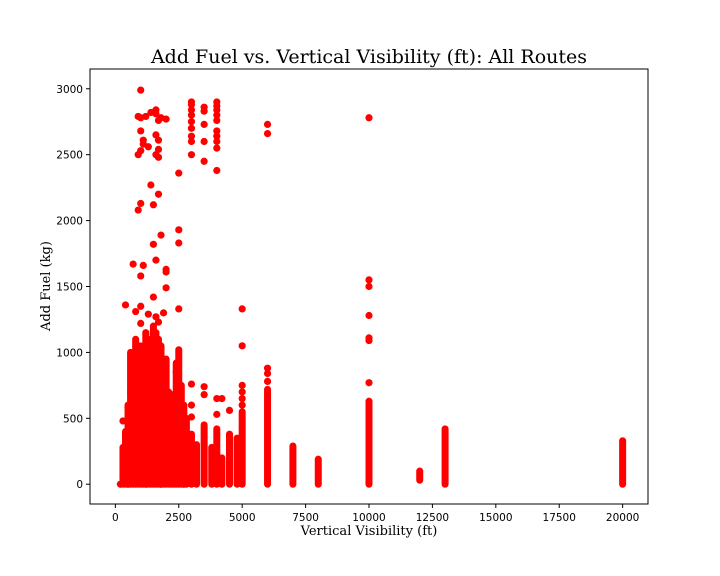 Image resolution: width=720 pixels, height=576 pixels. What do you see at coordinates (369, 531) in the screenshot?
I see `x-axis-label: Vertical Visibility (ft)` at bounding box center [369, 531].